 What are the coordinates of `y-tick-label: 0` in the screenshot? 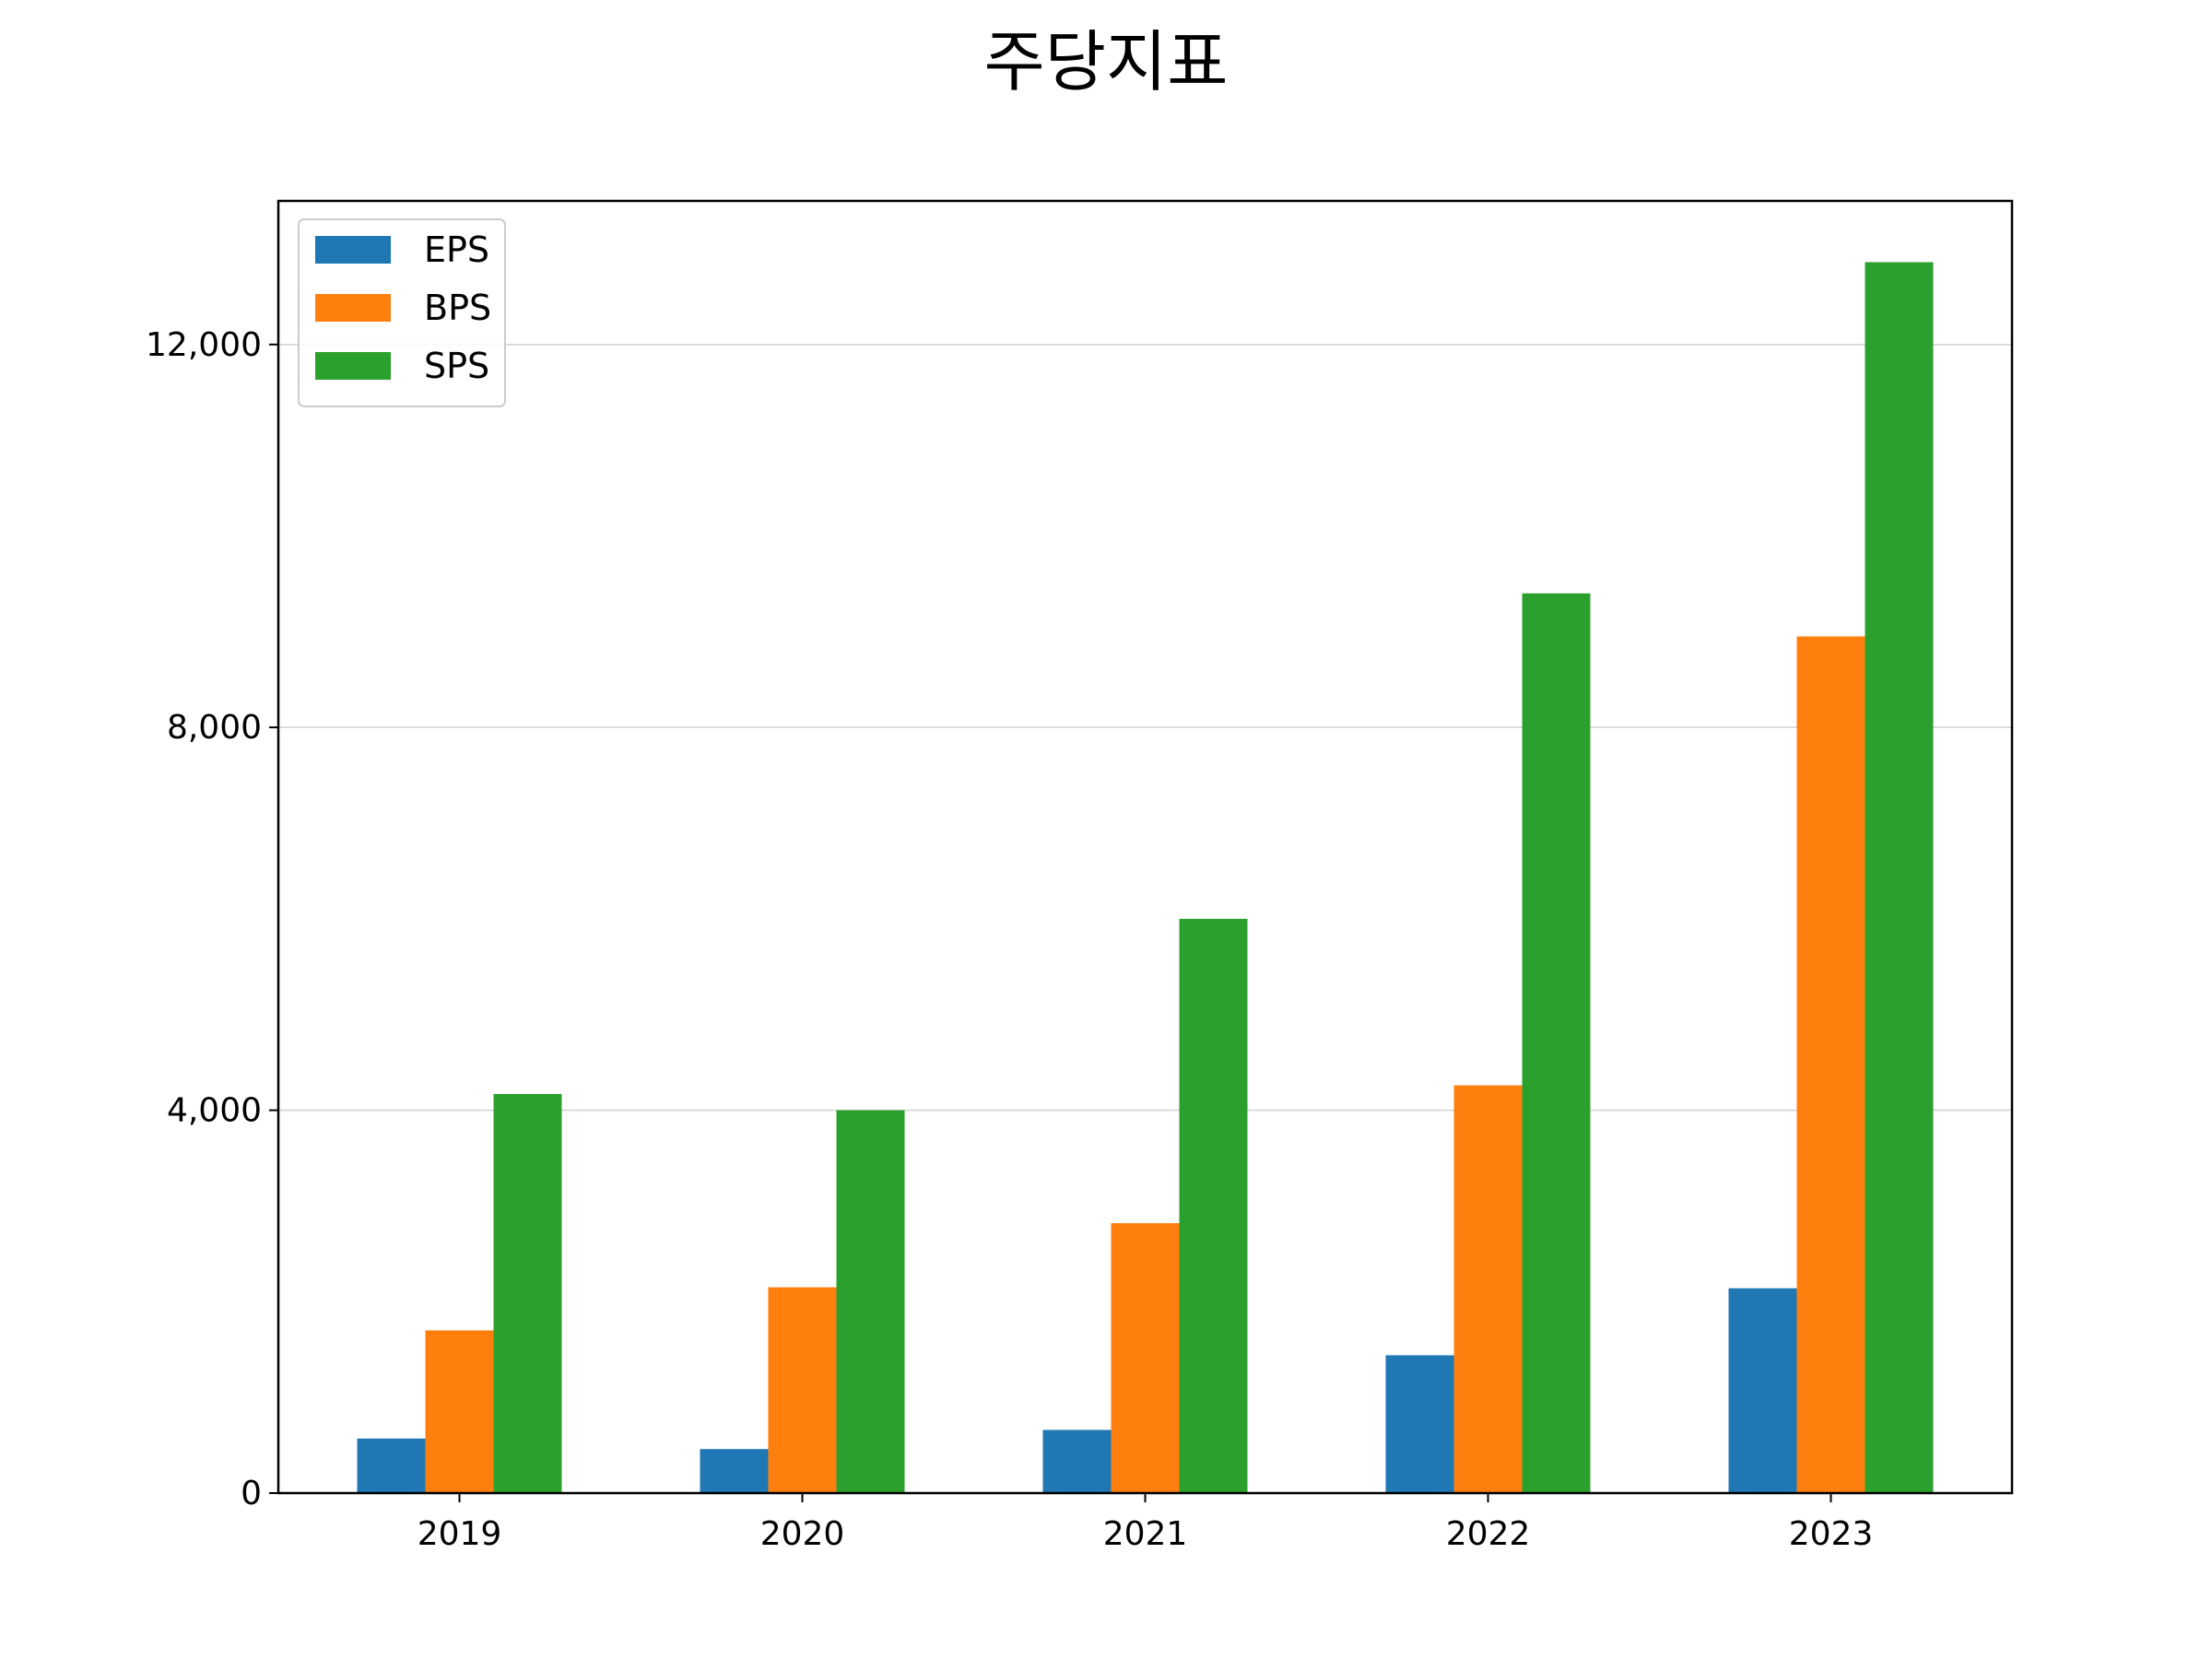 It's located at (251, 1493).